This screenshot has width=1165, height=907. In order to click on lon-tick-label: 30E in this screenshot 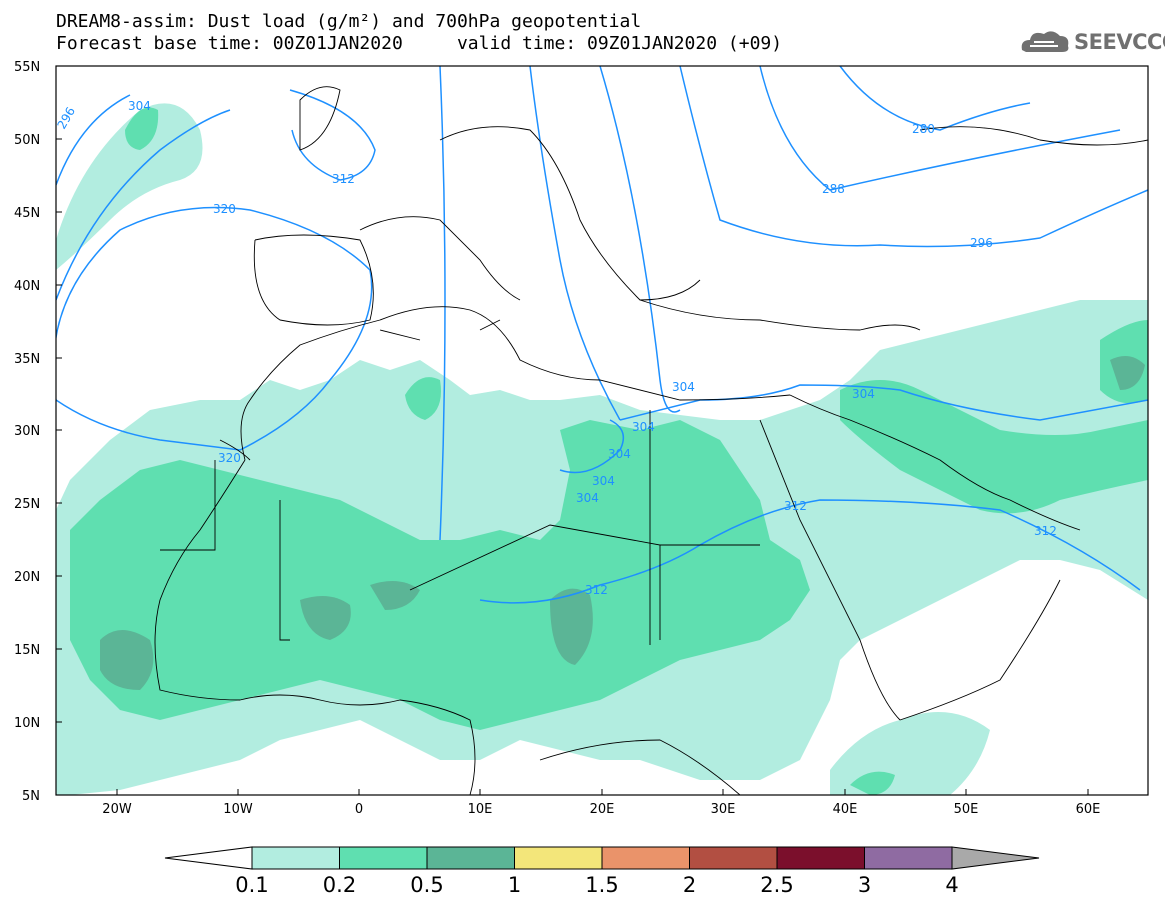, I will do `click(723, 809)`.